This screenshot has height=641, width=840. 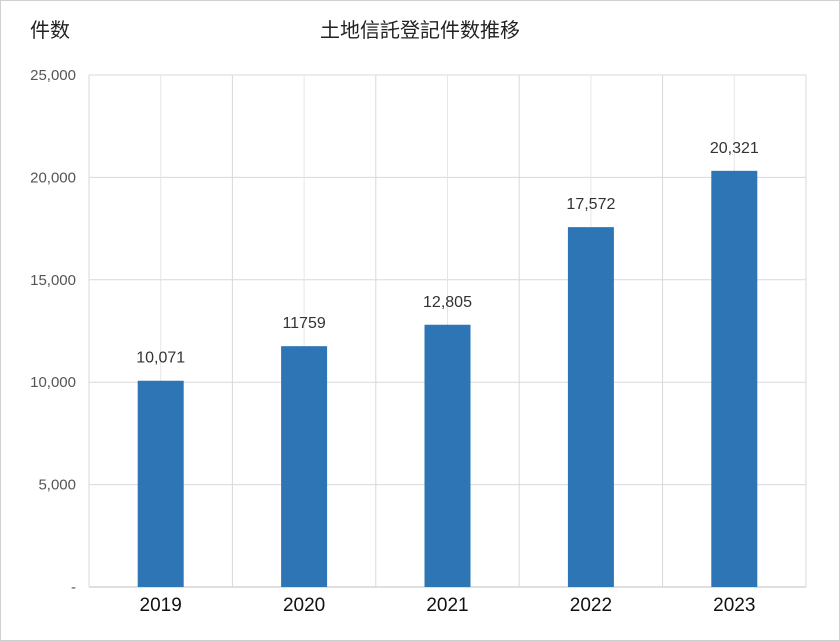 What do you see at coordinates (734, 148) in the screenshot?
I see `data-label: 20,321` at bounding box center [734, 148].